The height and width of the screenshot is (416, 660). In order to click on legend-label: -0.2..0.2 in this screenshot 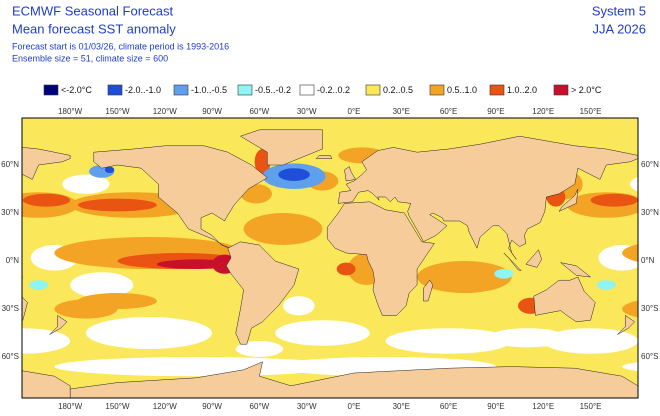, I will do `click(333, 90)`.